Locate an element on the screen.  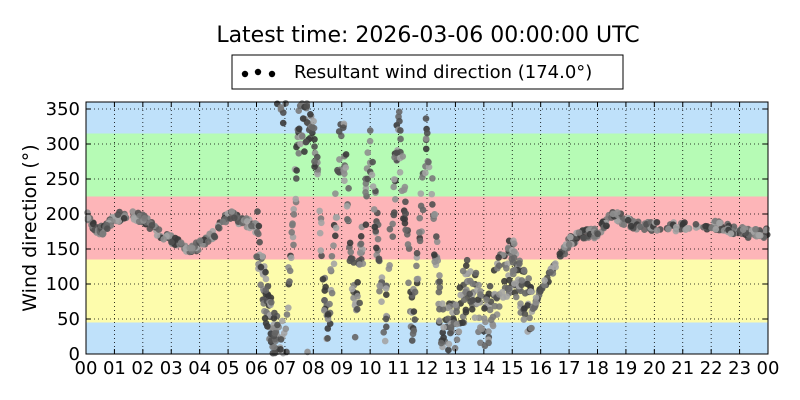
x-tick-label: 23 is located at coordinates (739, 368).